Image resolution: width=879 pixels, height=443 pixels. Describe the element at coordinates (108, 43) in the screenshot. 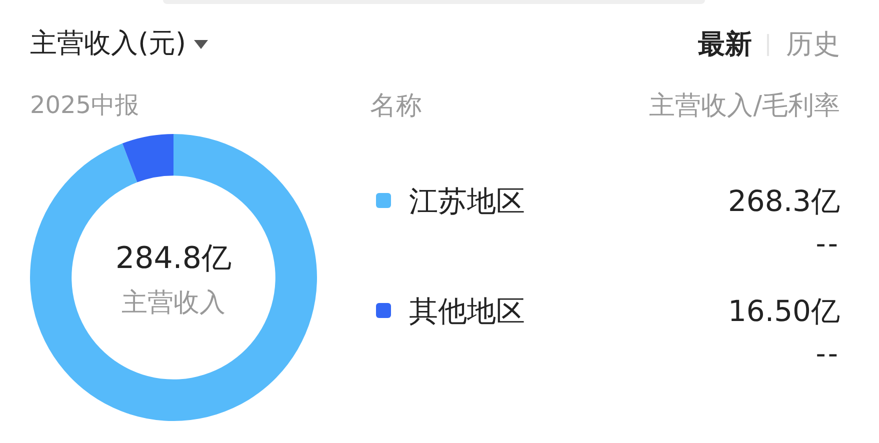

I see `chart-title: 主营收入(元)` at that location.